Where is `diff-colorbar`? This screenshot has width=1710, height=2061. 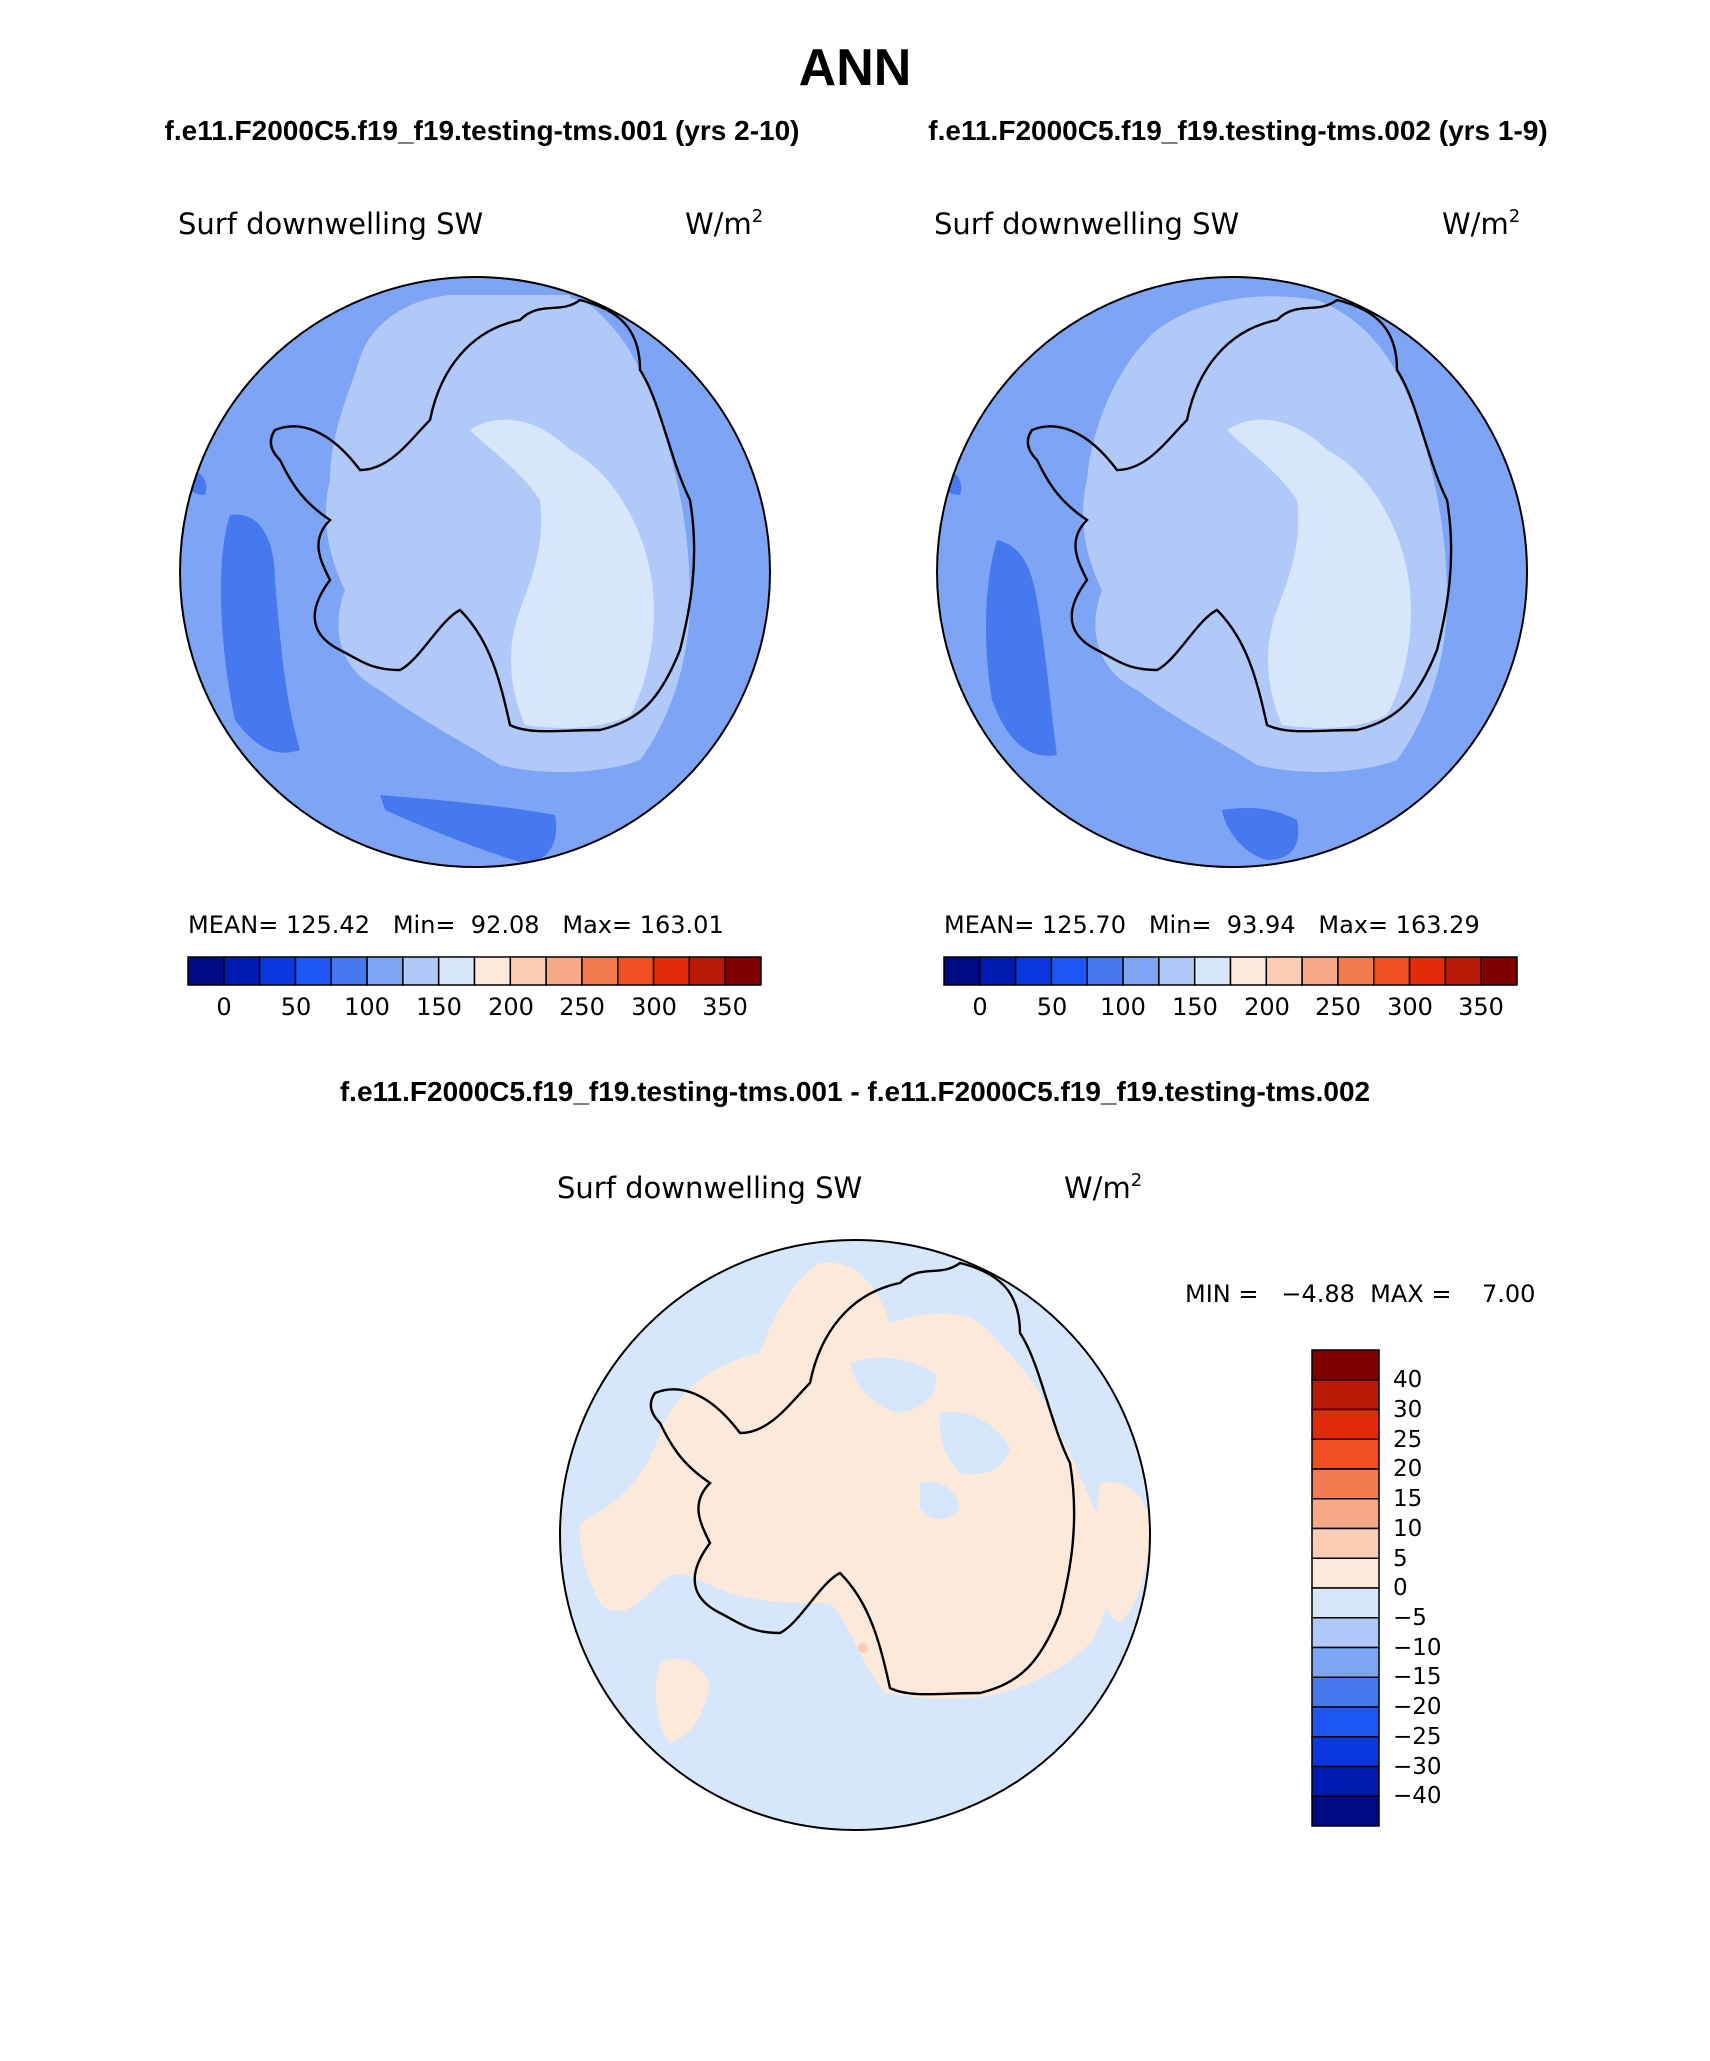
diff-colorbar is located at coordinates (1345, 1588).